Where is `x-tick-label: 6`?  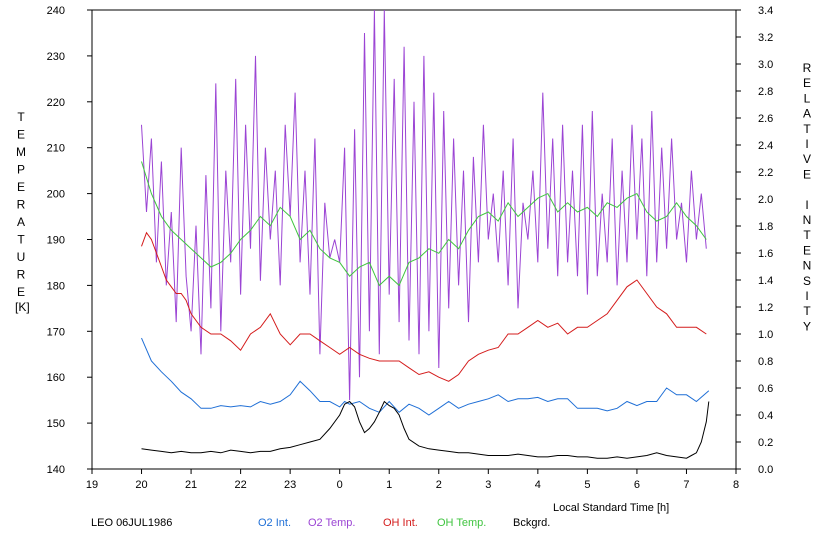
x-tick-label: 6 is located at coordinates (637, 485).